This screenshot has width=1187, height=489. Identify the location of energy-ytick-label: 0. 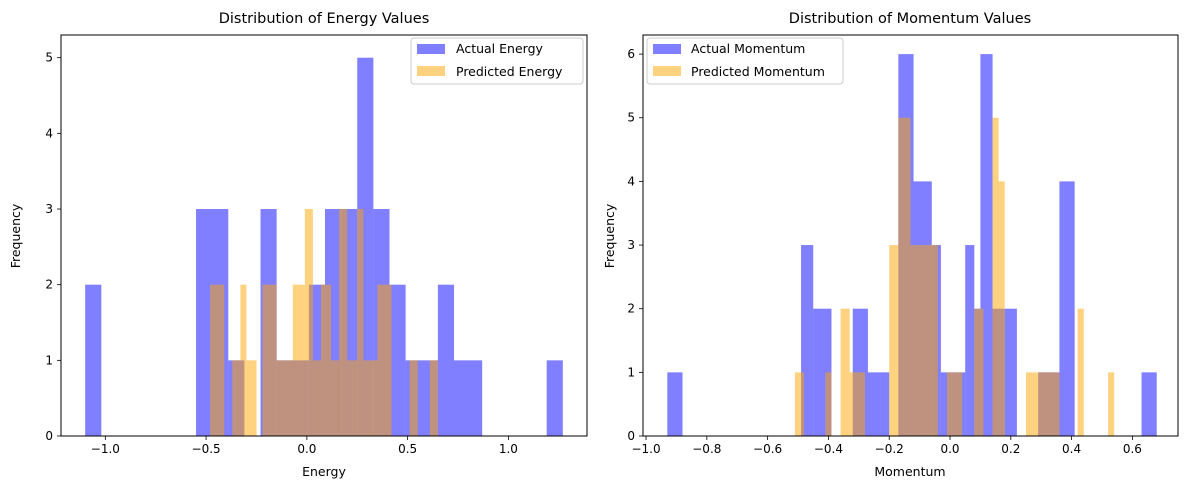
(49, 436).